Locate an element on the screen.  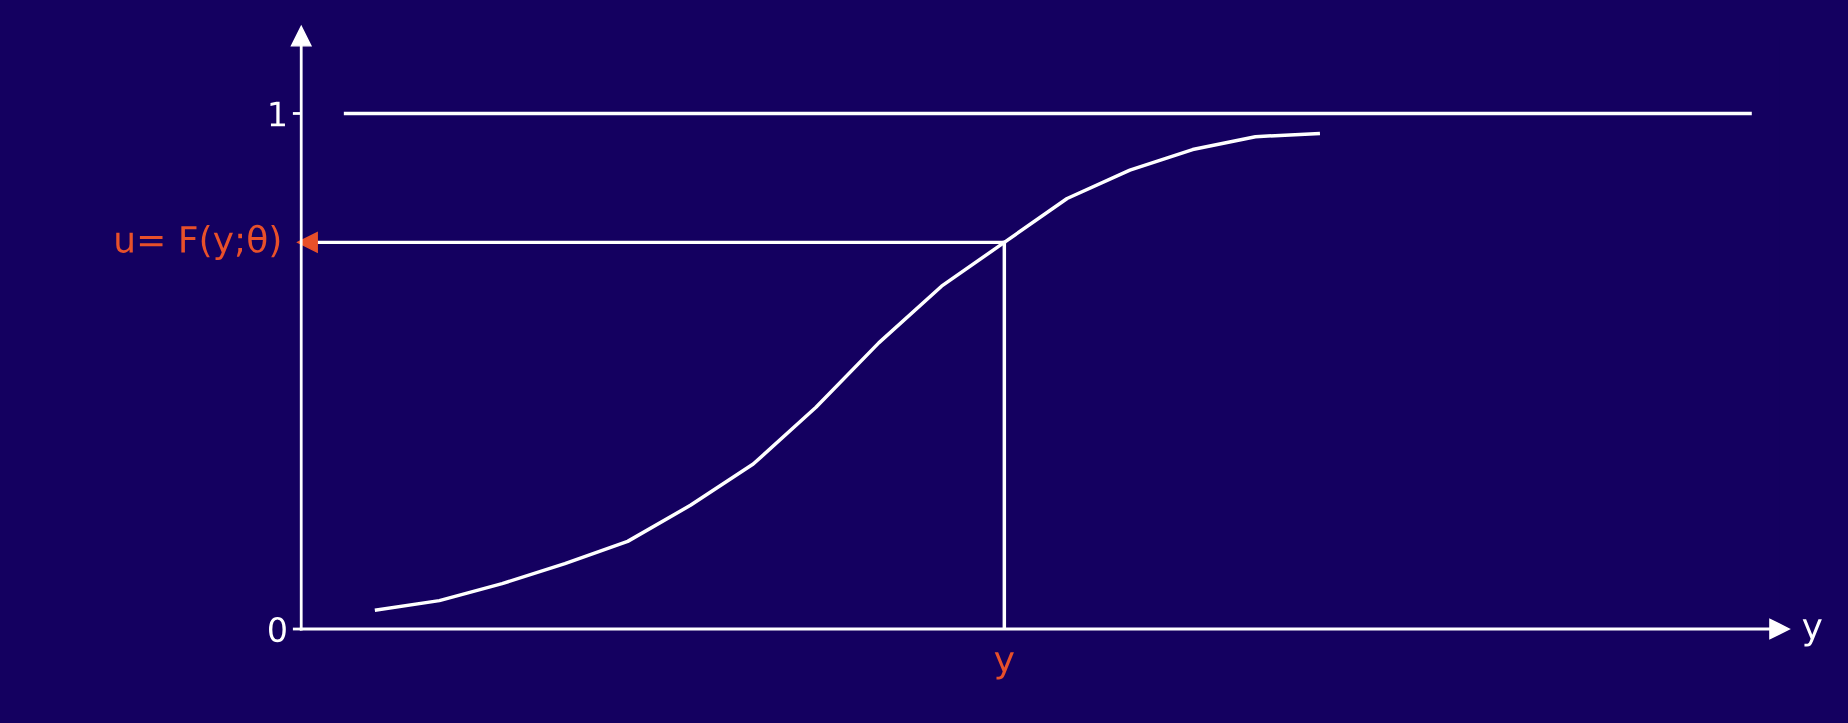
y-tick-label: 0 is located at coordinates (277, 629).